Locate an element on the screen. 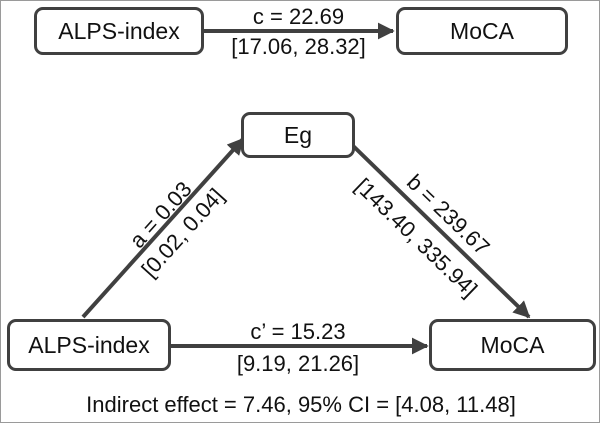  label-path-c-prime: c’ = 15.23 is located at coordinates (298, 331).